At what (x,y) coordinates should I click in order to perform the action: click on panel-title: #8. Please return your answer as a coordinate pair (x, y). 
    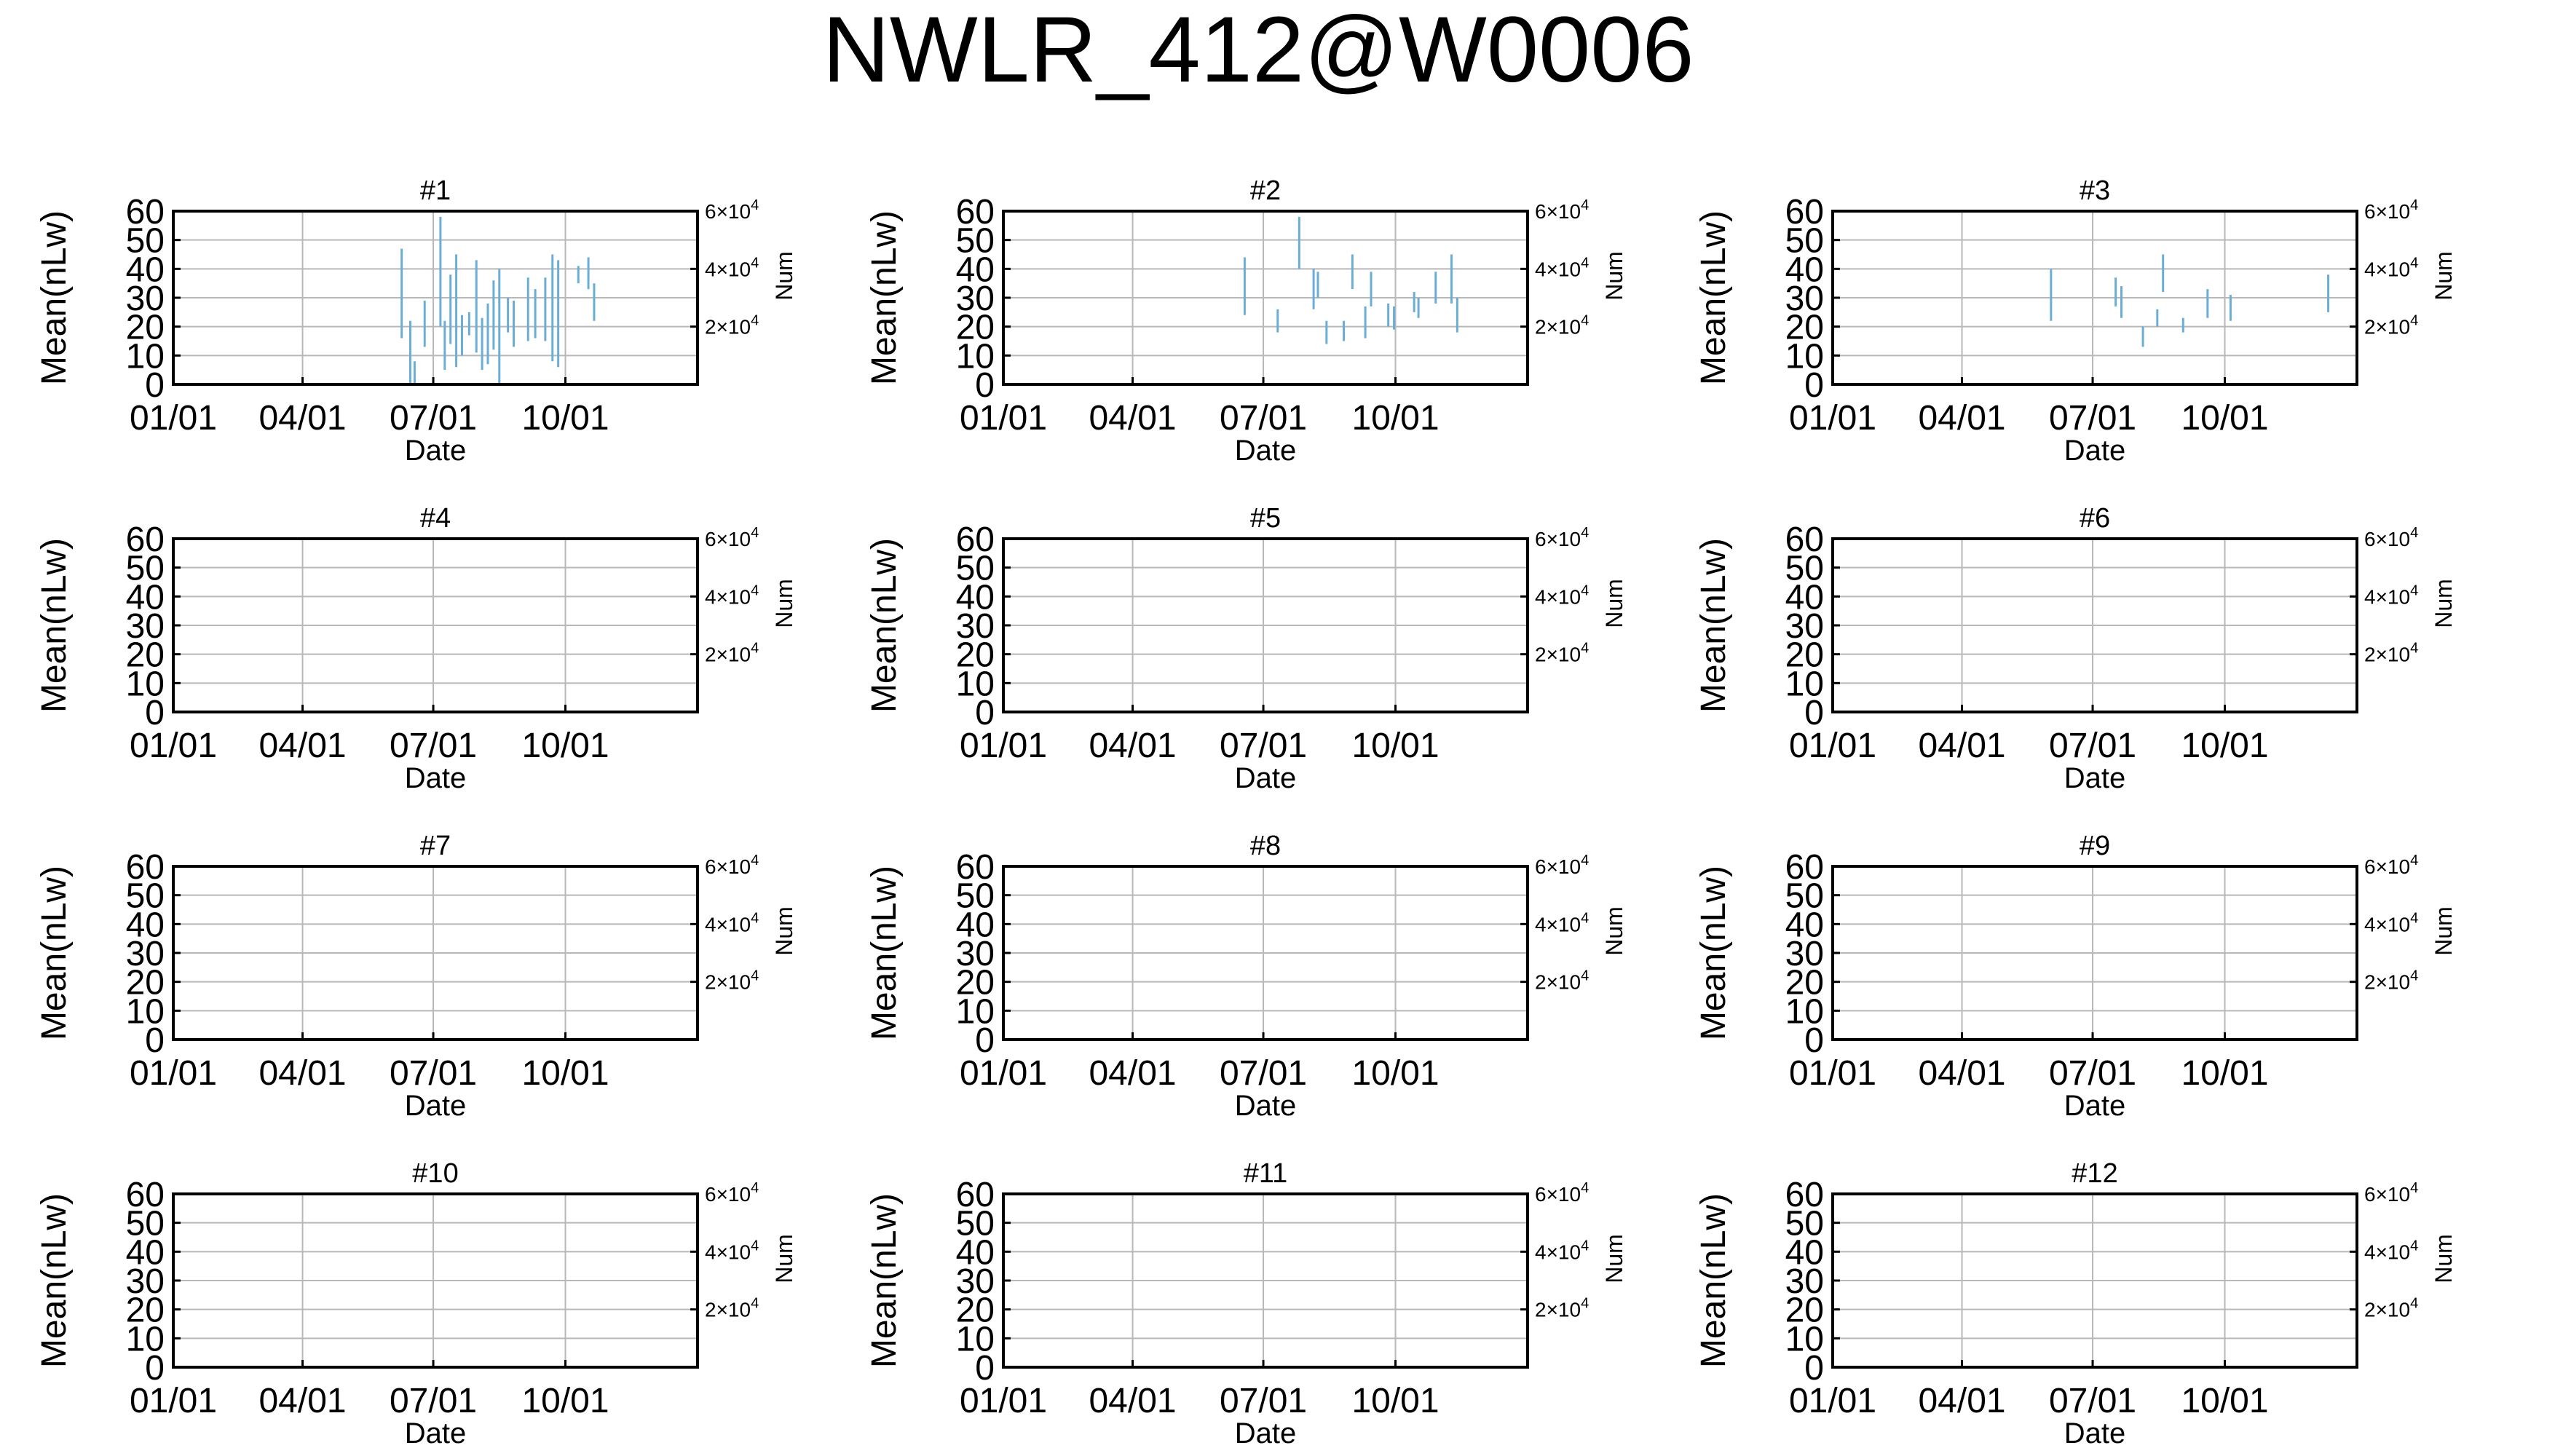
    Looking at the image, I should click on (1265, 846).